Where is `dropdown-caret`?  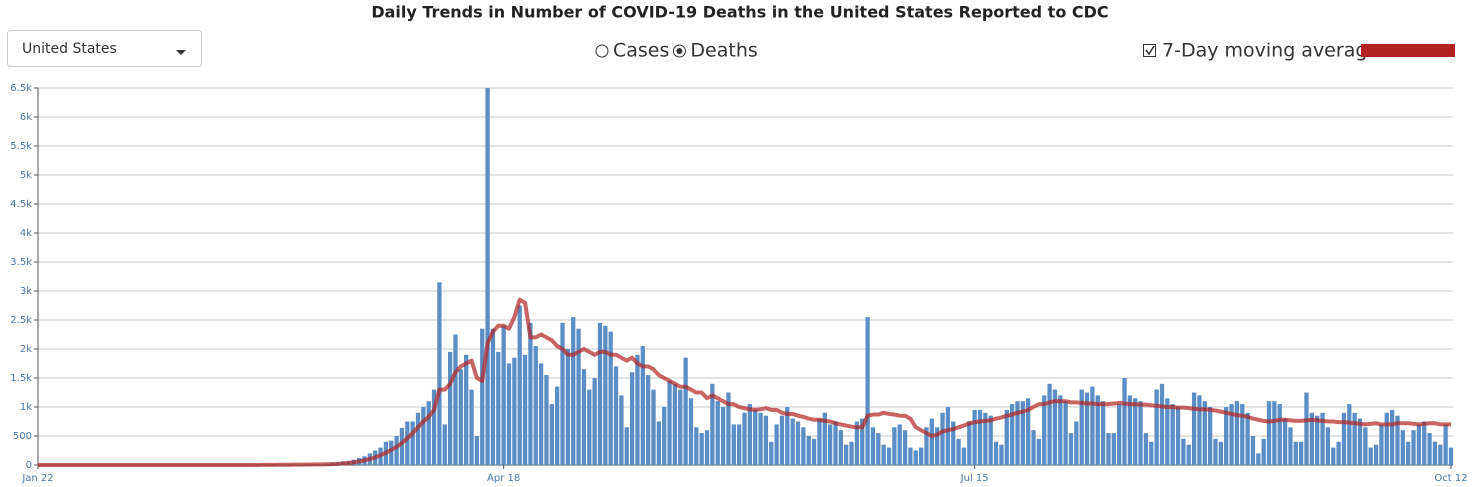
dropdown-caret is located at coordinates (181, 52).